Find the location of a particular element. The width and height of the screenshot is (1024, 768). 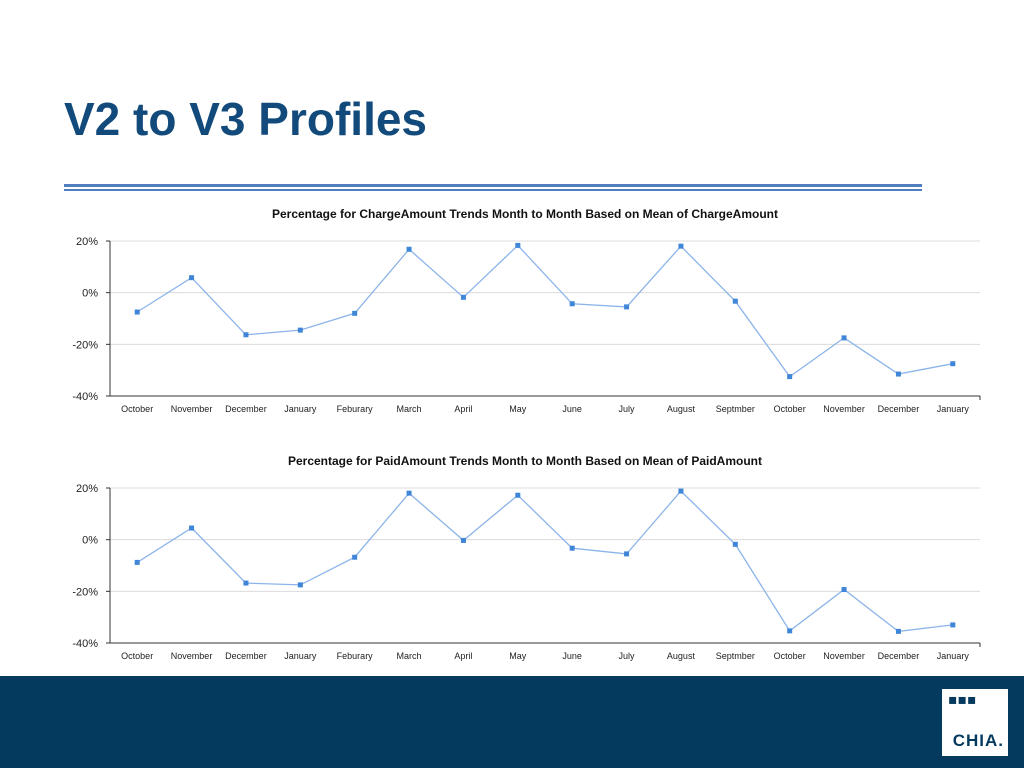

logo-dots-mark: ▪▪▪ is located at coordinates (962, 700).